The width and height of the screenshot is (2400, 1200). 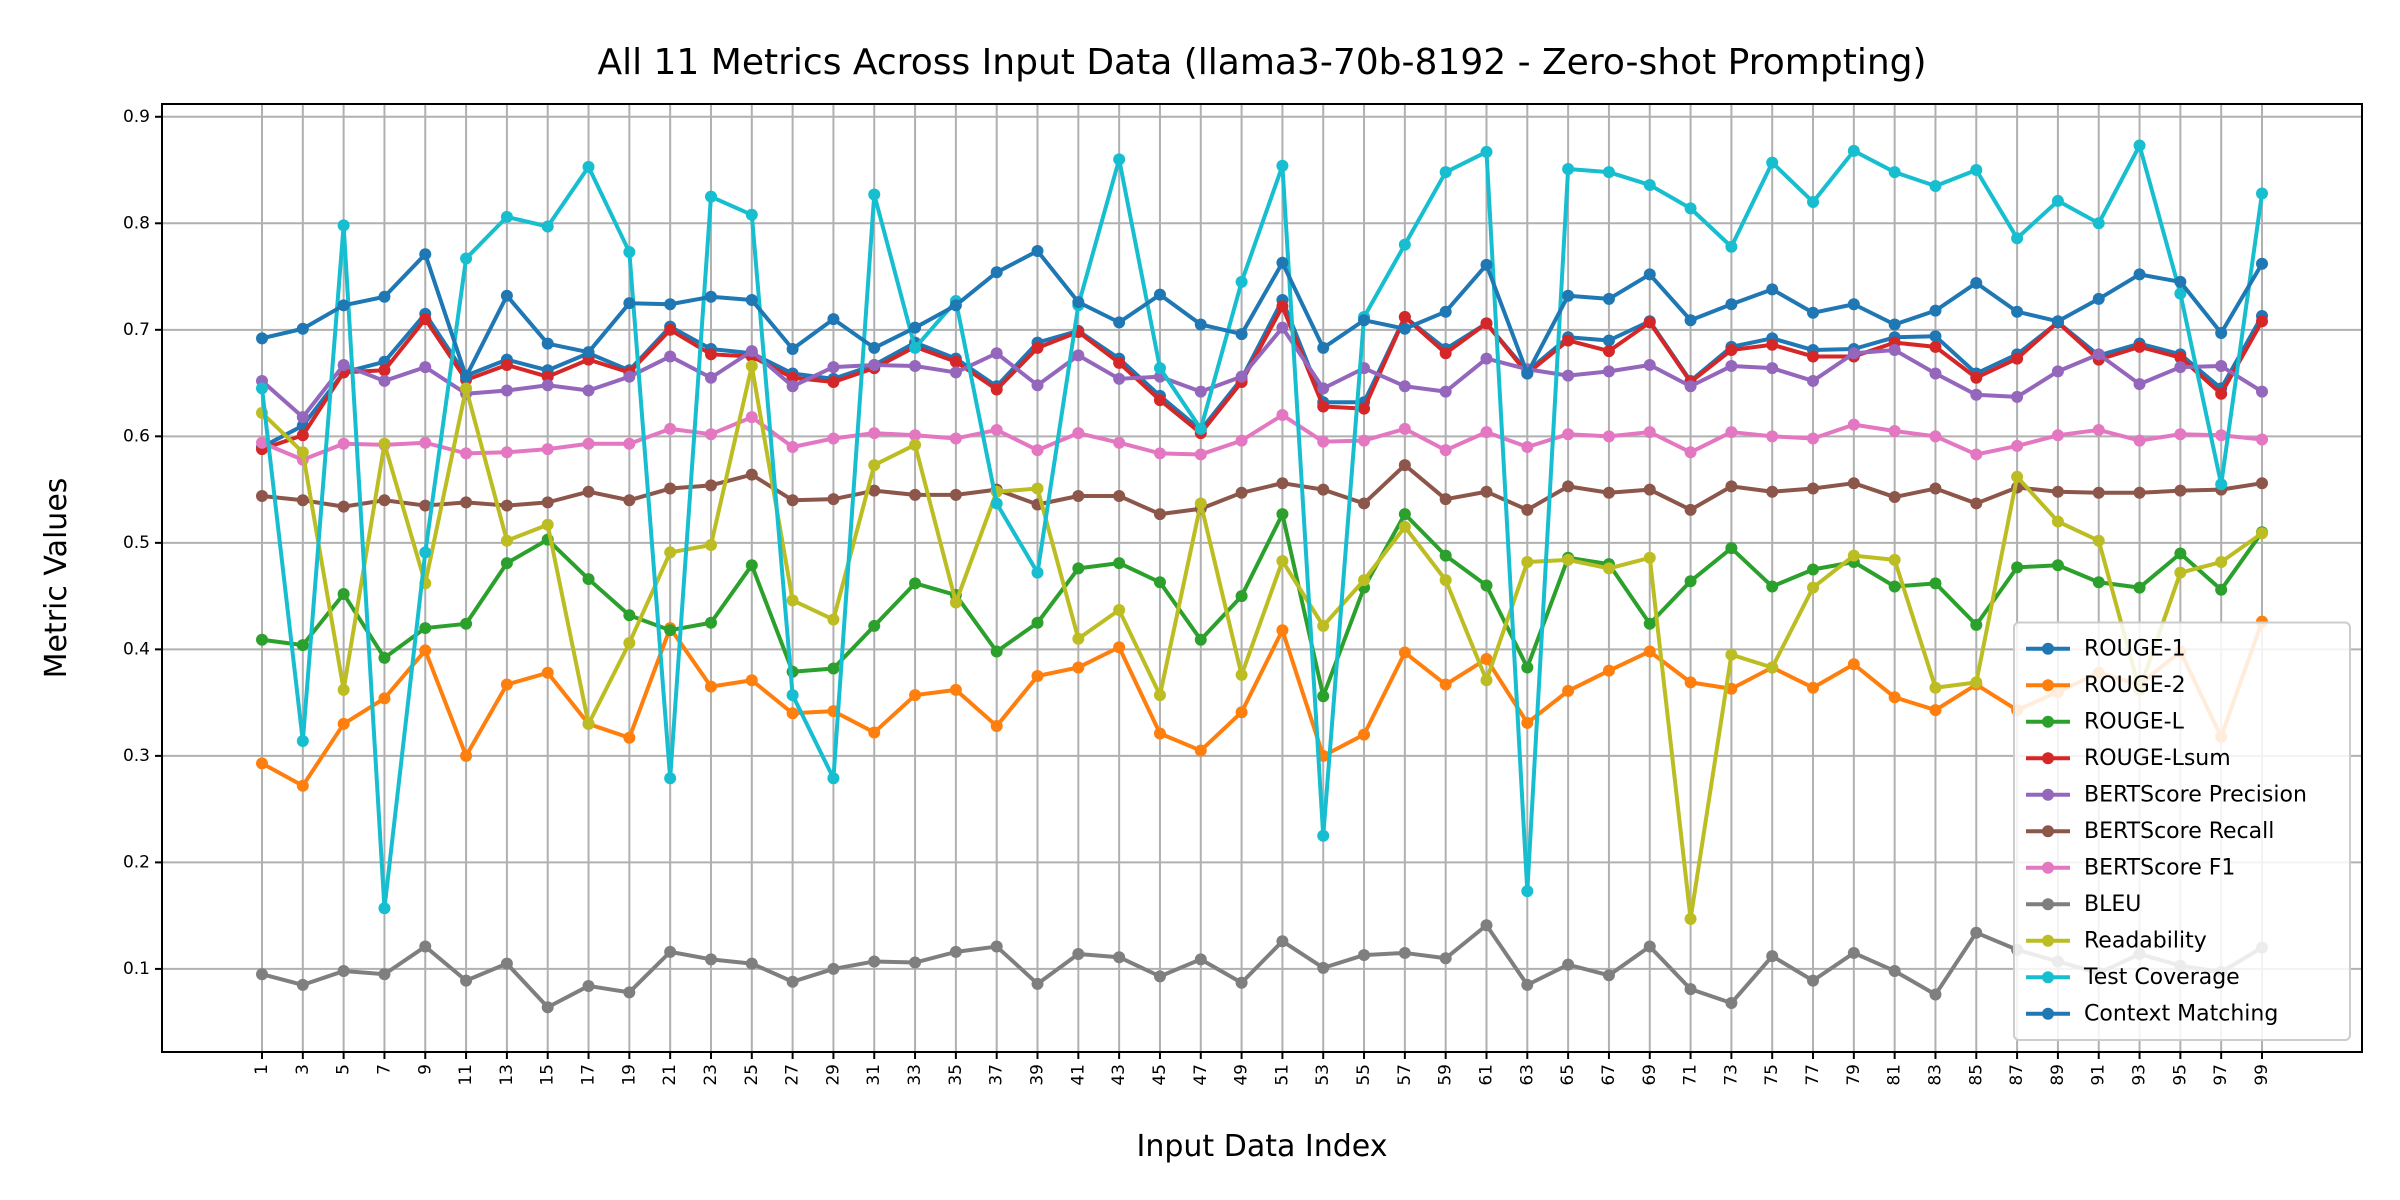 What do you see at coordinates (997, 1075) in the screenshot?
I see `x-tick-label: 37` at bounding box center [997, 1075].